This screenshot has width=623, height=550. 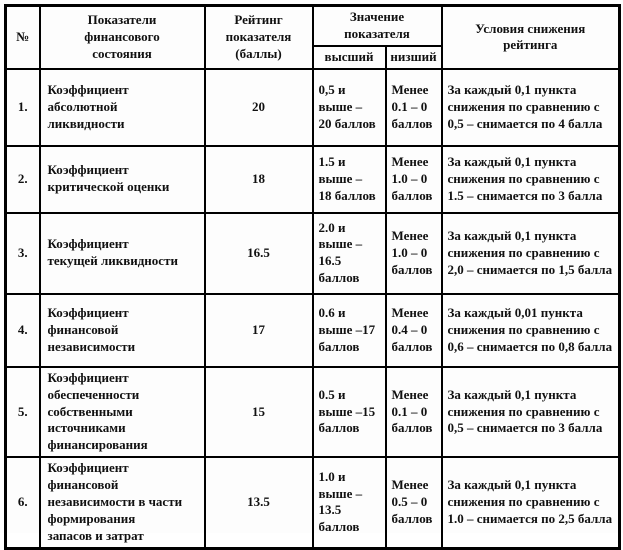 I want to click on value-low-cell: Менее 0.5 – 0 баллов, so click(x=413, y=503).